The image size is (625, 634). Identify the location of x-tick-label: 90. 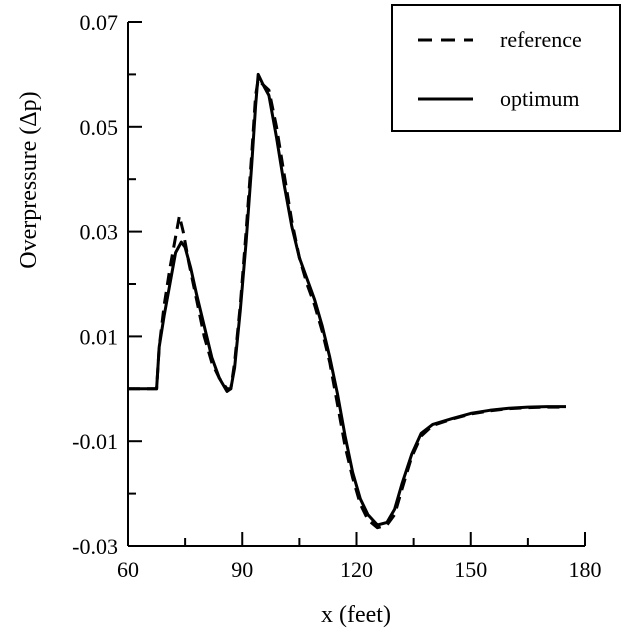
(242, 569).